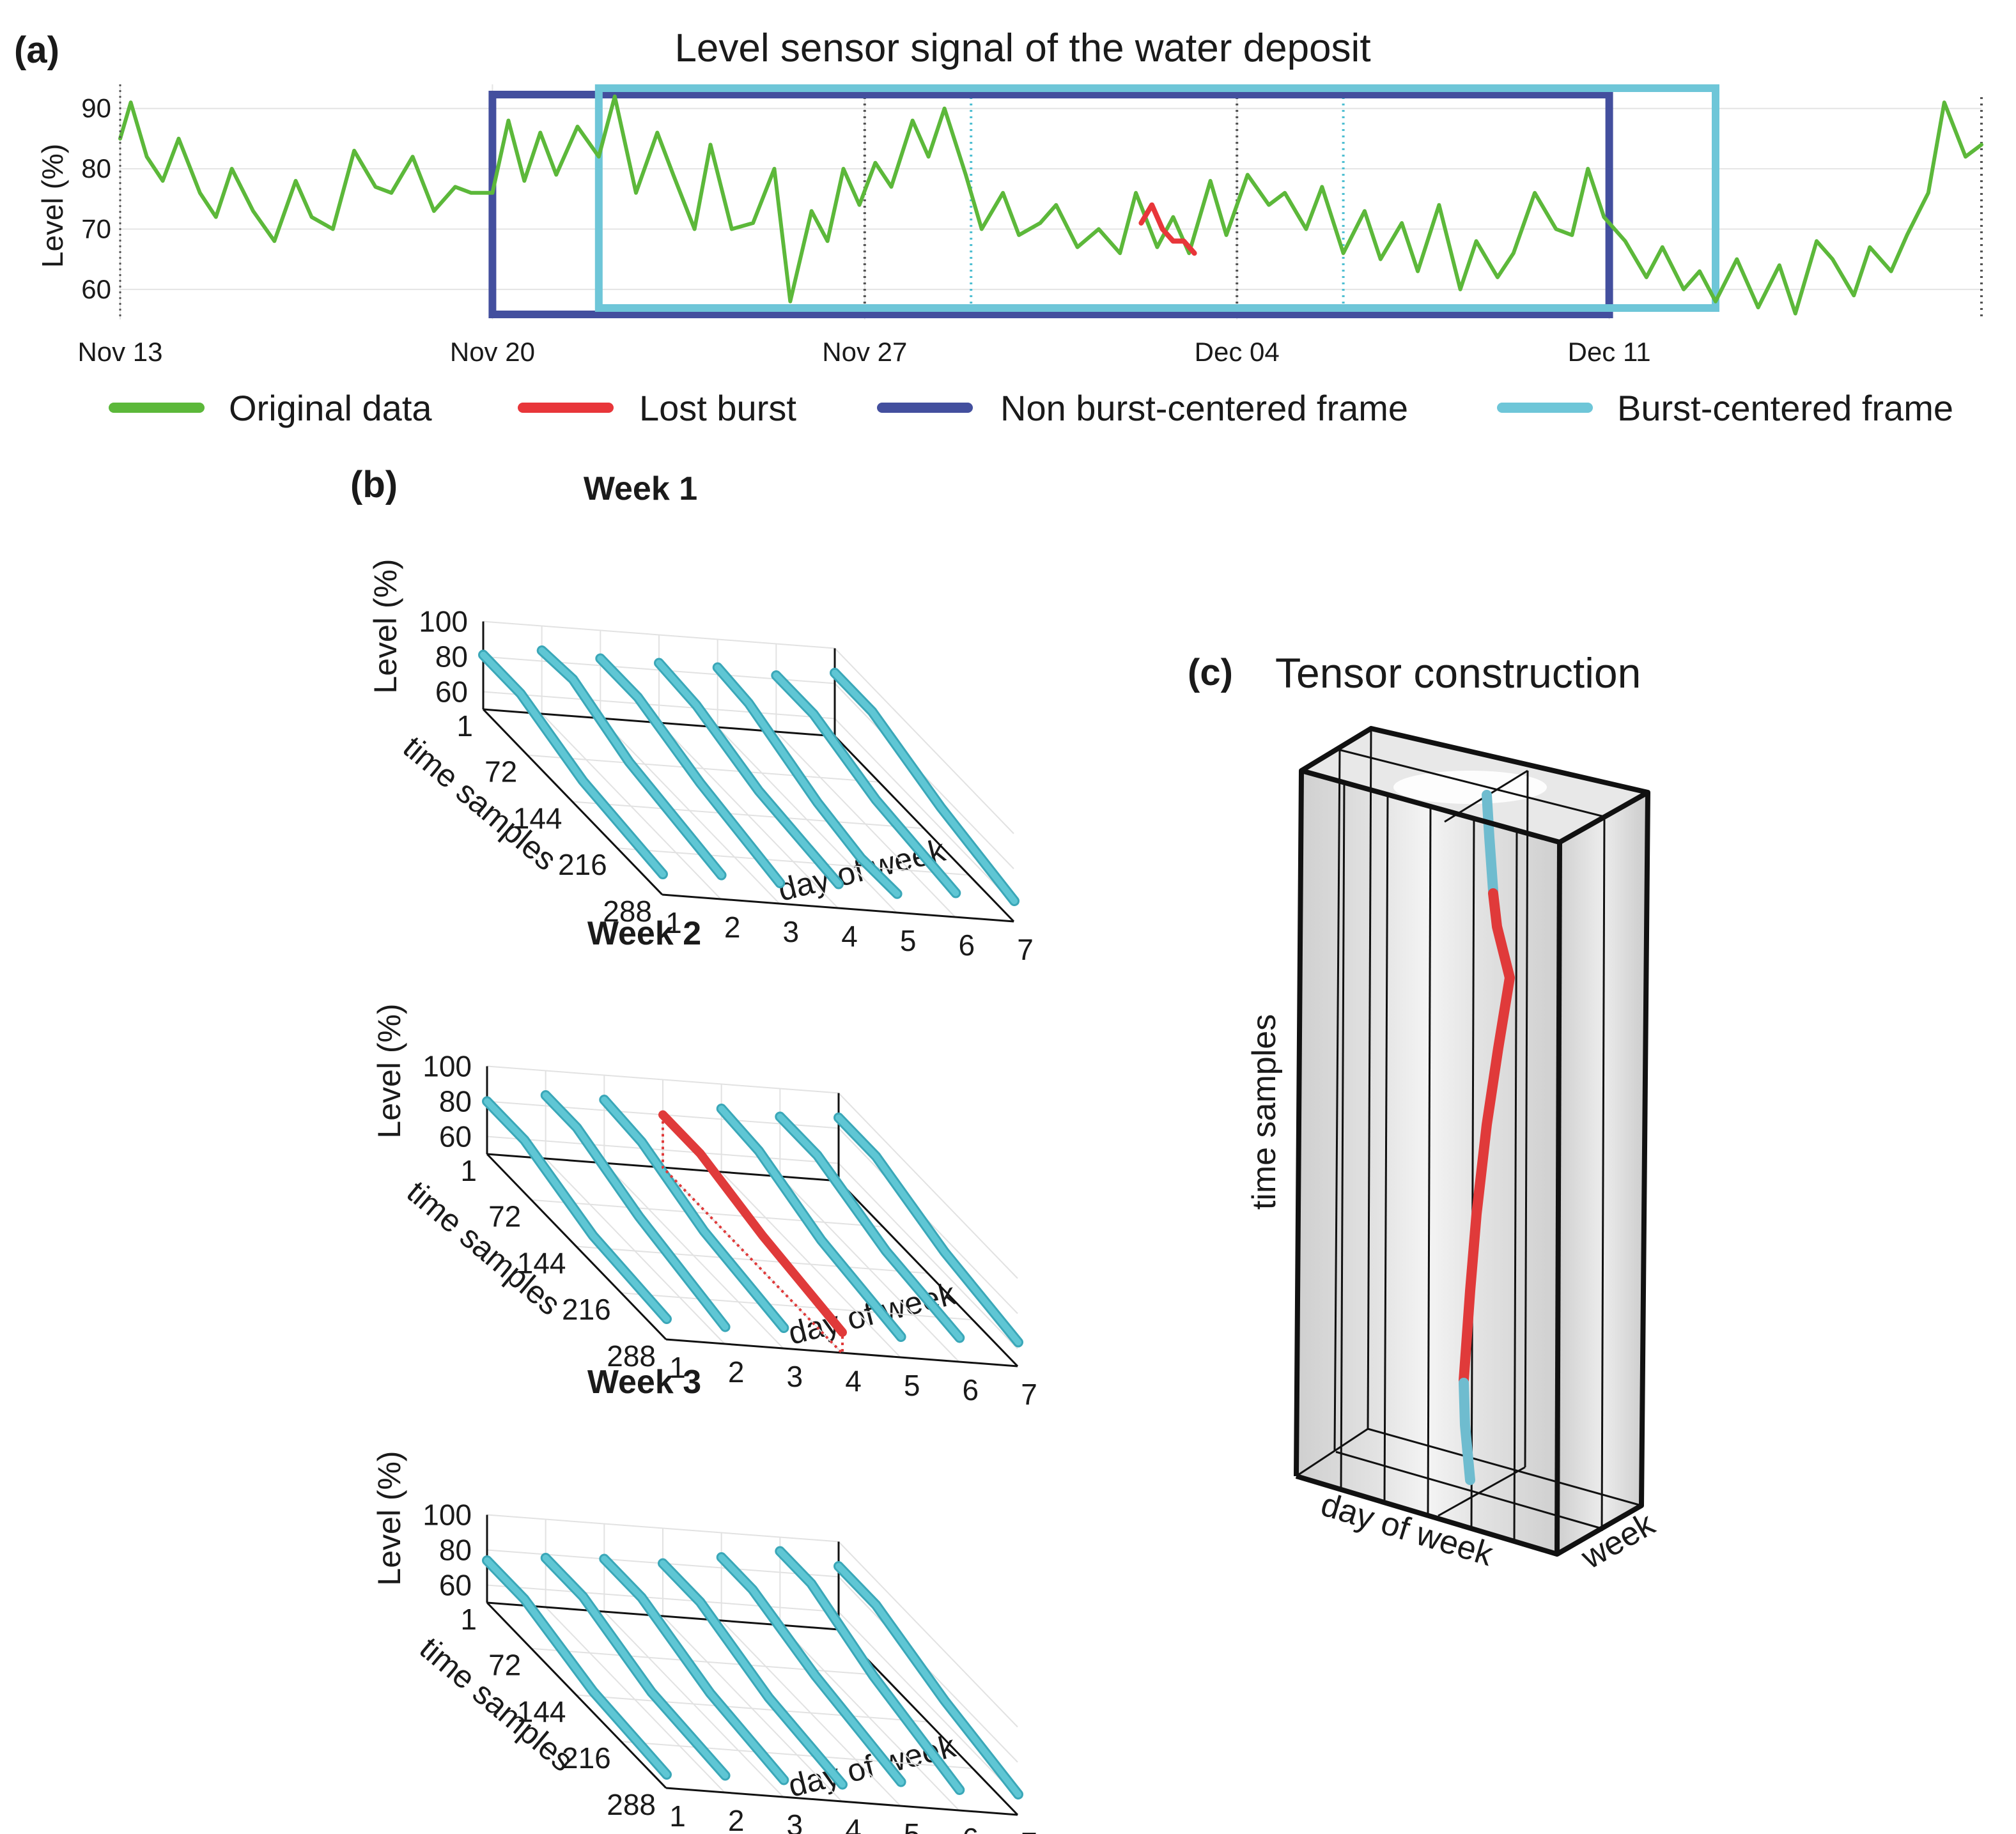 The width and height of the screenshot is (2016, 1834). Describe the element at coordinates (717, 408) in the screenshot. I see `legend-label-lost-burst: Lost burst` at that location.